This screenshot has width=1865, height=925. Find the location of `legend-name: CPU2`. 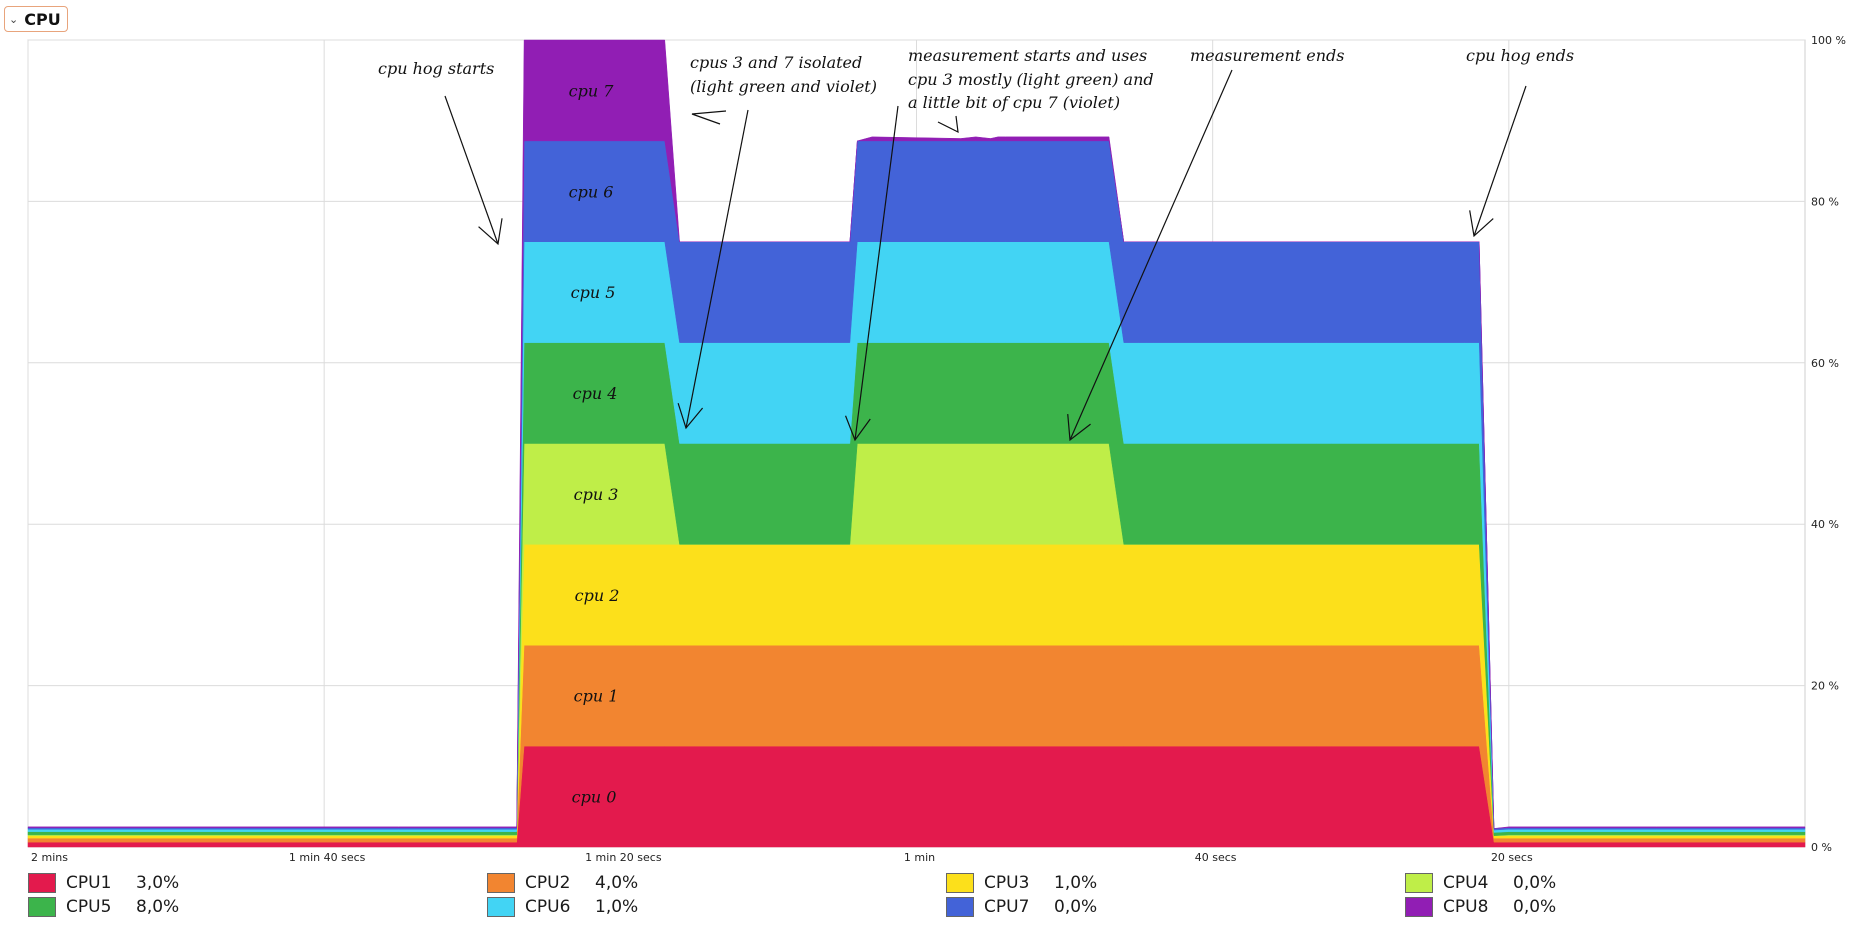

legend-name: CPU2 is located at coordinates (548, 883).